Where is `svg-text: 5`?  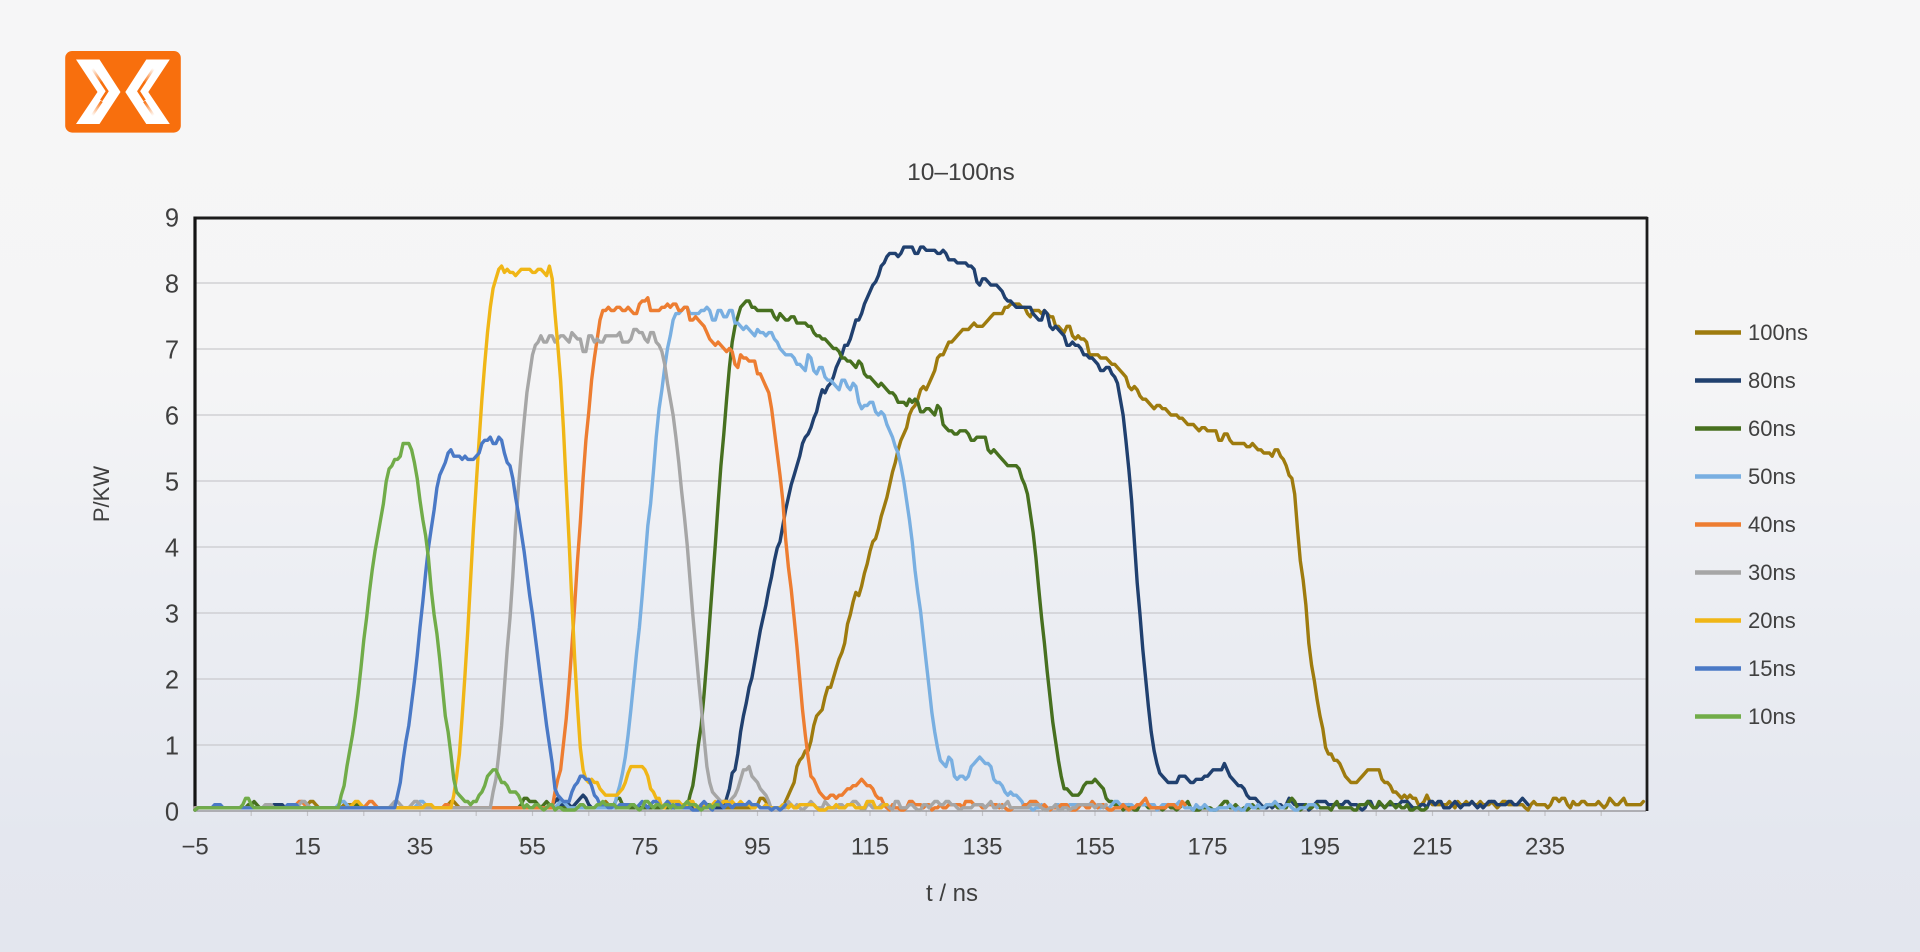 svg-text: 5 is located at coordinates (172, 482).